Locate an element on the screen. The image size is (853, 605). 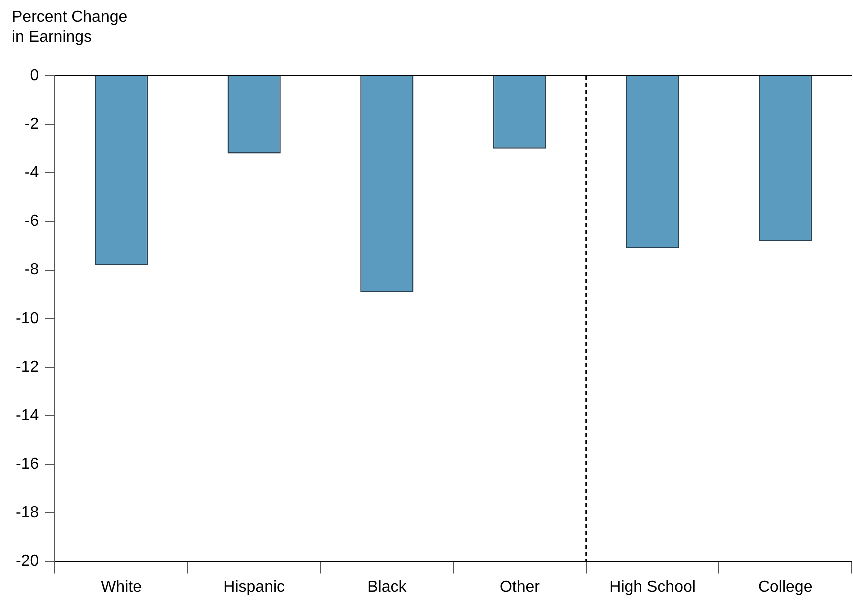
x-tick-label: High School is located at coordinates (653, 587).